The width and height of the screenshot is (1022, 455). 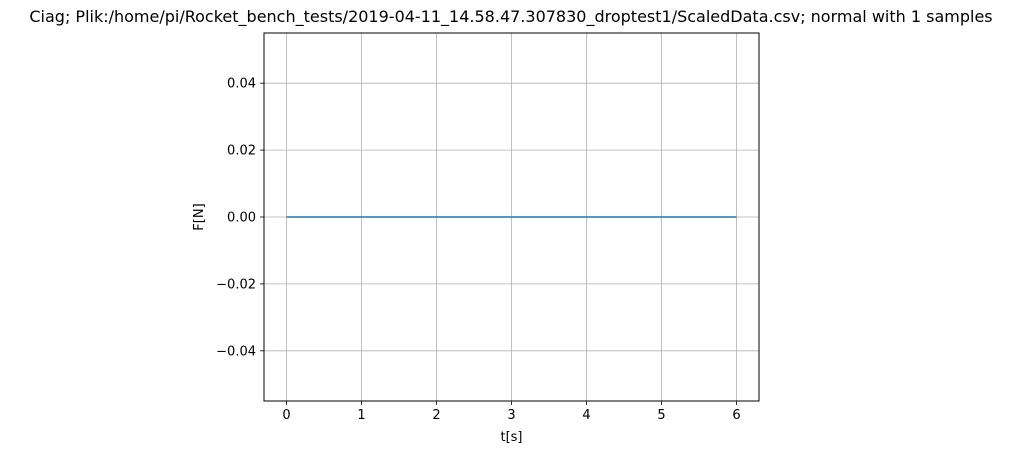 What do you see at coordinates (511, 437) in the screenshot?
I see `x-axis-label: t[s]` at bounding box center [511, 437].